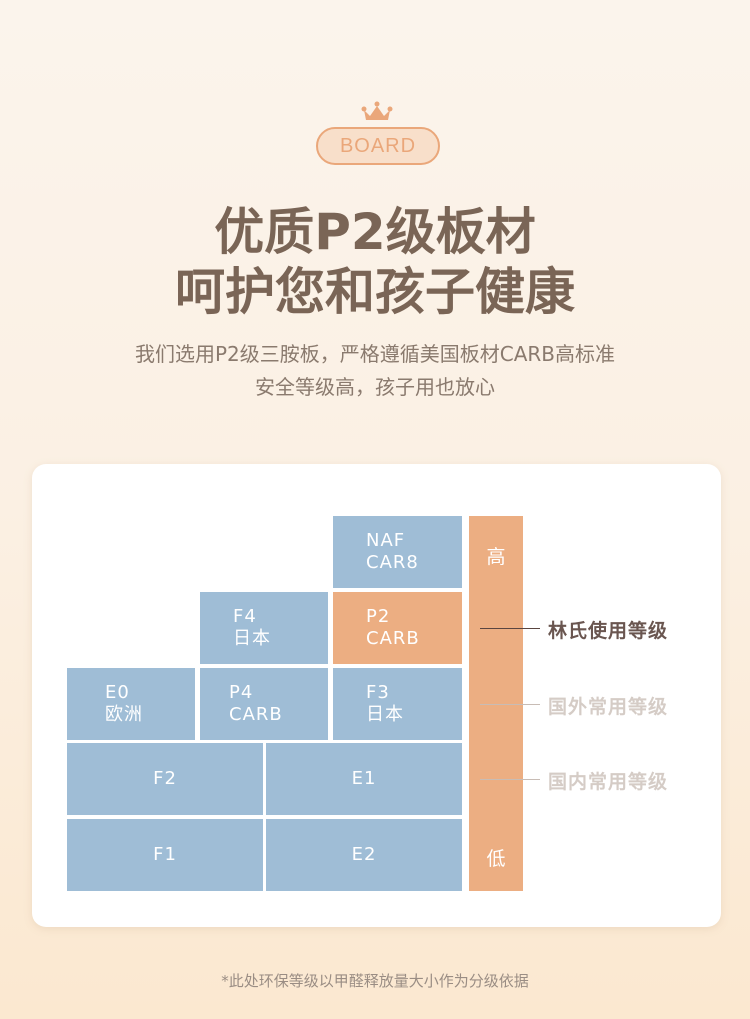  I want to click on subtitle-line-1: 我们选用P2级三胺板，严格遵循美国板材CARB高标准, so click(375, 354).